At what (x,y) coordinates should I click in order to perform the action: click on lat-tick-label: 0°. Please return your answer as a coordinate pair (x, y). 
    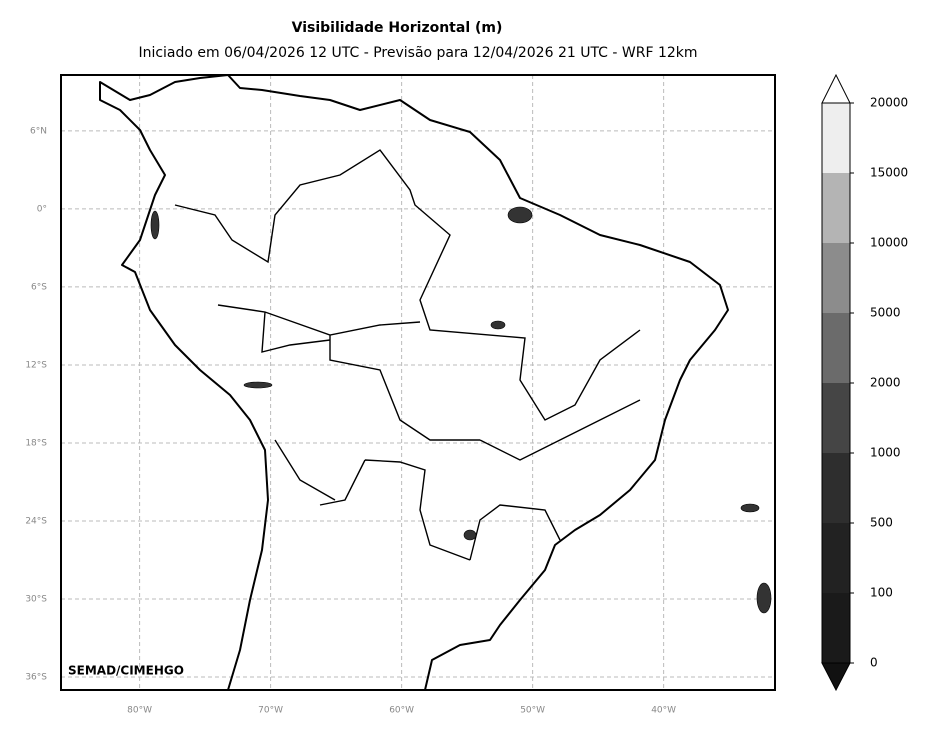
    Looking at the image, I should click on (42, 209).